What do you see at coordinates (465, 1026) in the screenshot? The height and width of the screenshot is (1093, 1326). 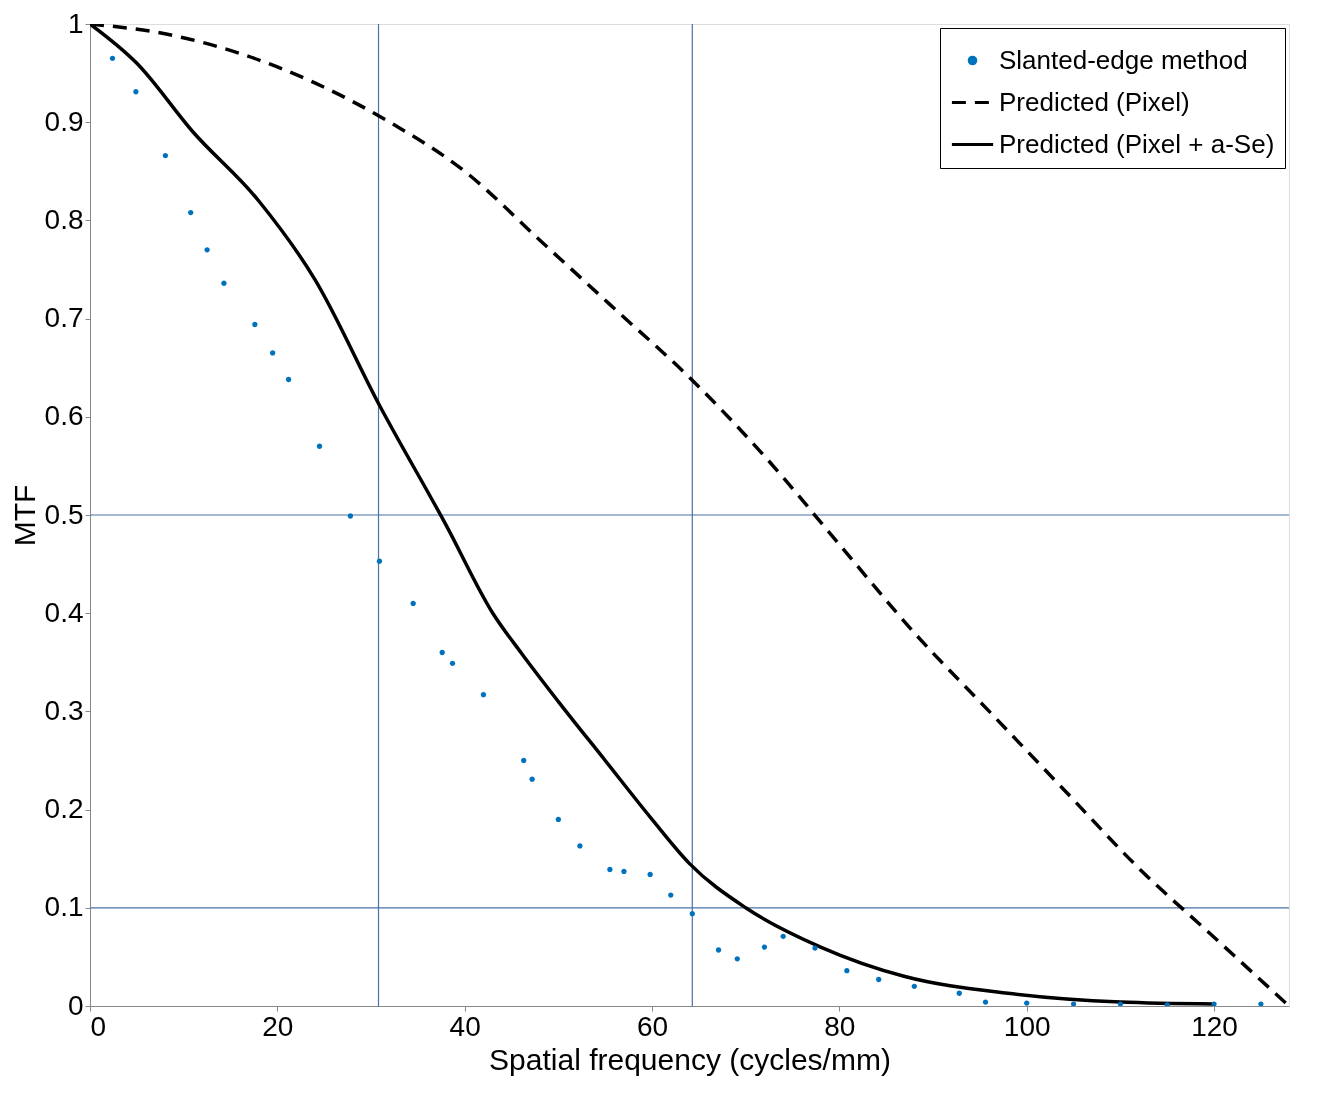 I see `x-tick-label: 40` at bounding box center [465, 1026].